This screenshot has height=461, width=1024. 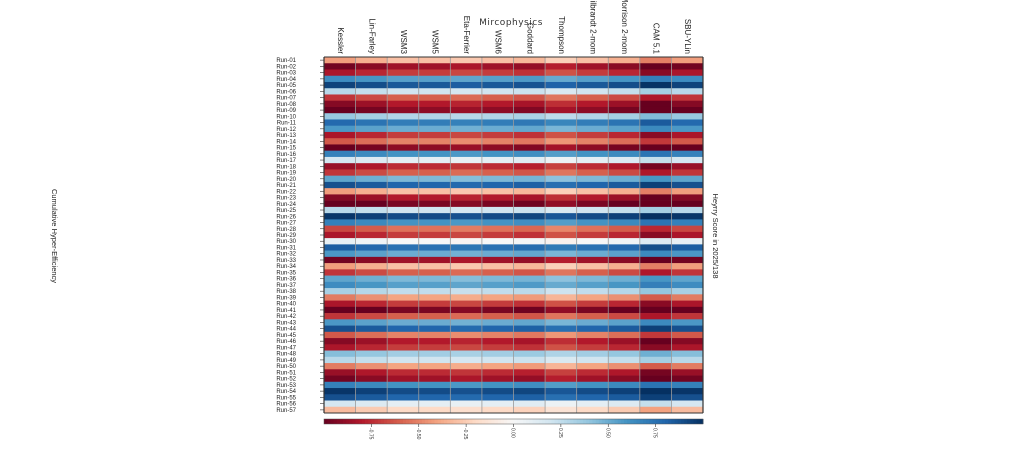 I want to click on row-label: Run-25, so click(x=286, y=211).